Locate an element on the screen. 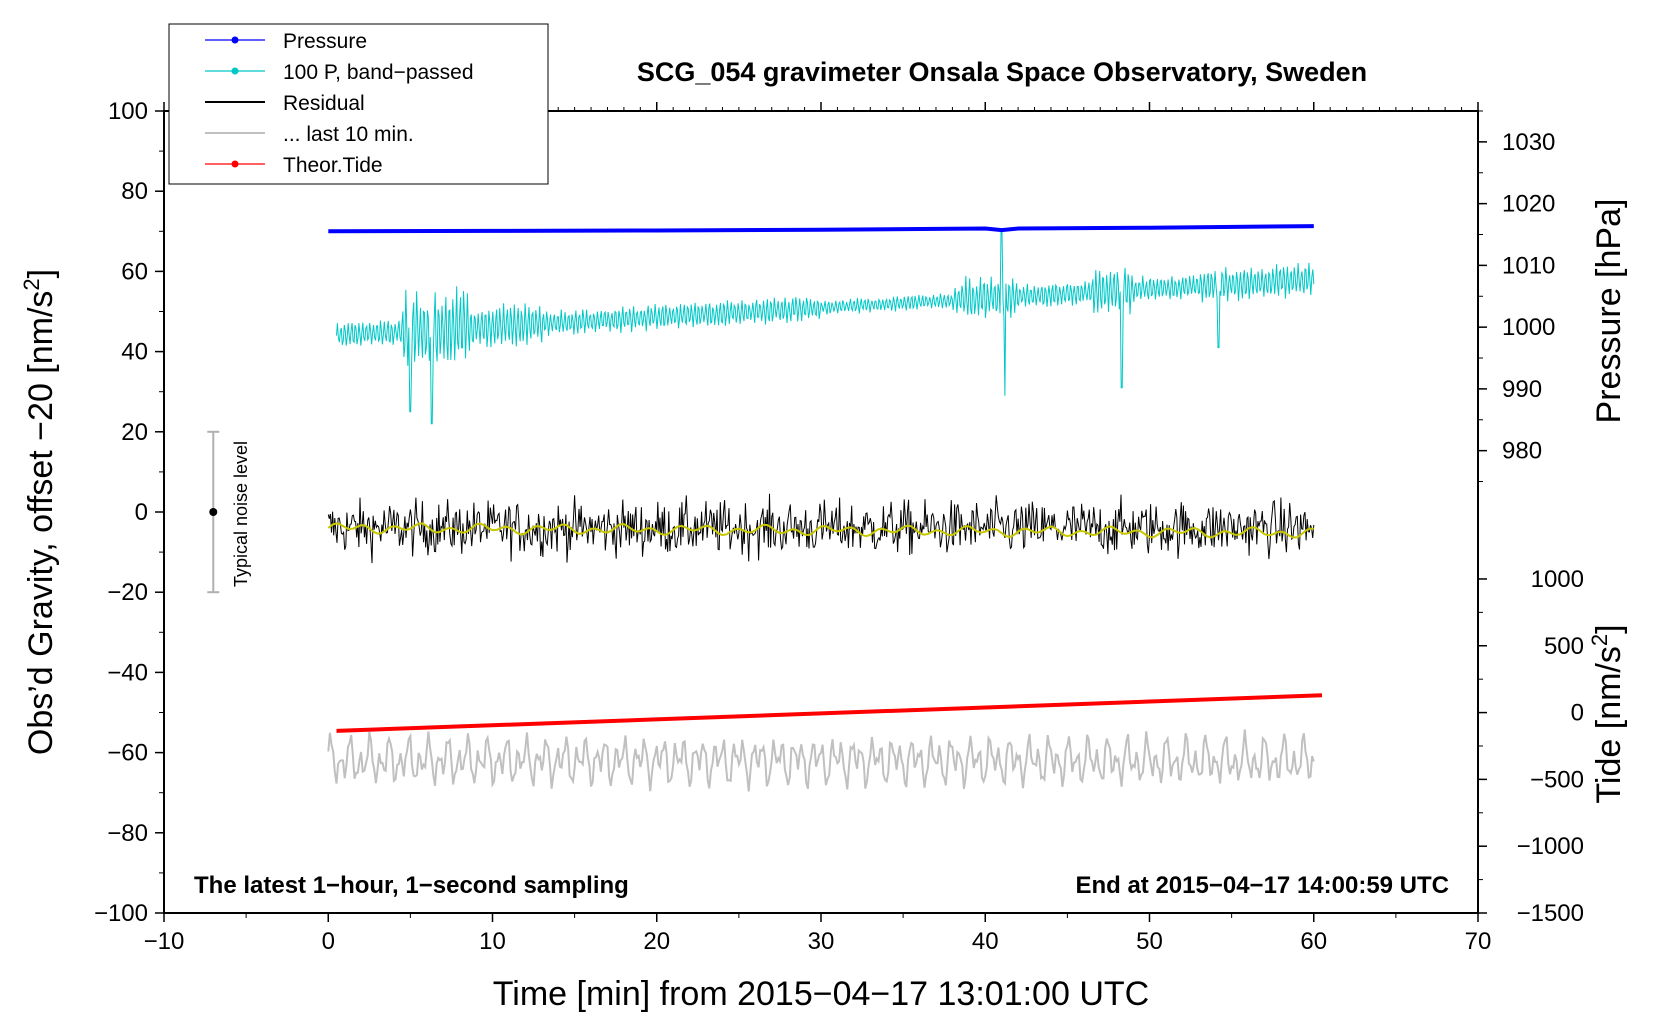 The height and width of the screenshot is (1020, 1660). legend-marker-pressure is located at coordinates (235, 40).